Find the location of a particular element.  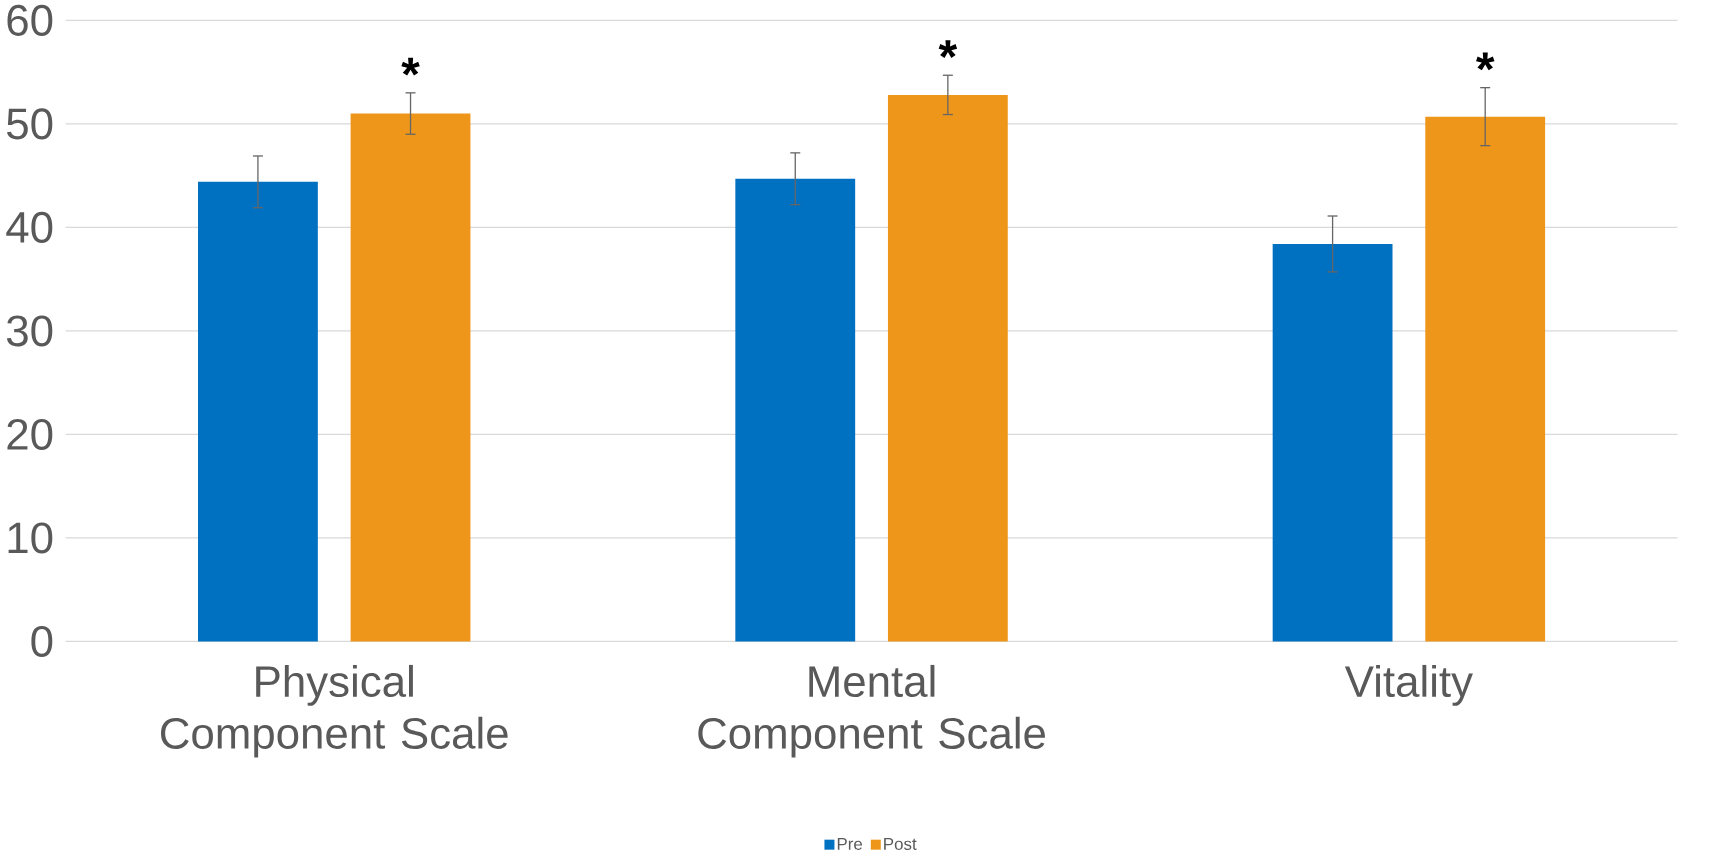

legend-label: Post is located at coordinates (900, 844).